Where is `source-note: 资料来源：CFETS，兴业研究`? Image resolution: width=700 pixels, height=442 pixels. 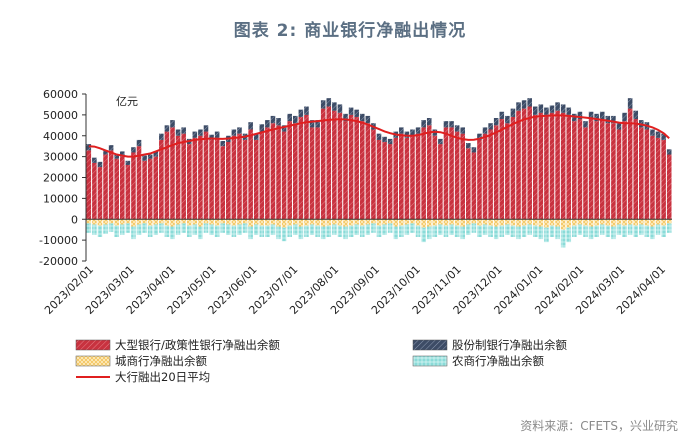 source-note: 资料来源：CFETS，兴业研究 is located at coordinates (599, 426).